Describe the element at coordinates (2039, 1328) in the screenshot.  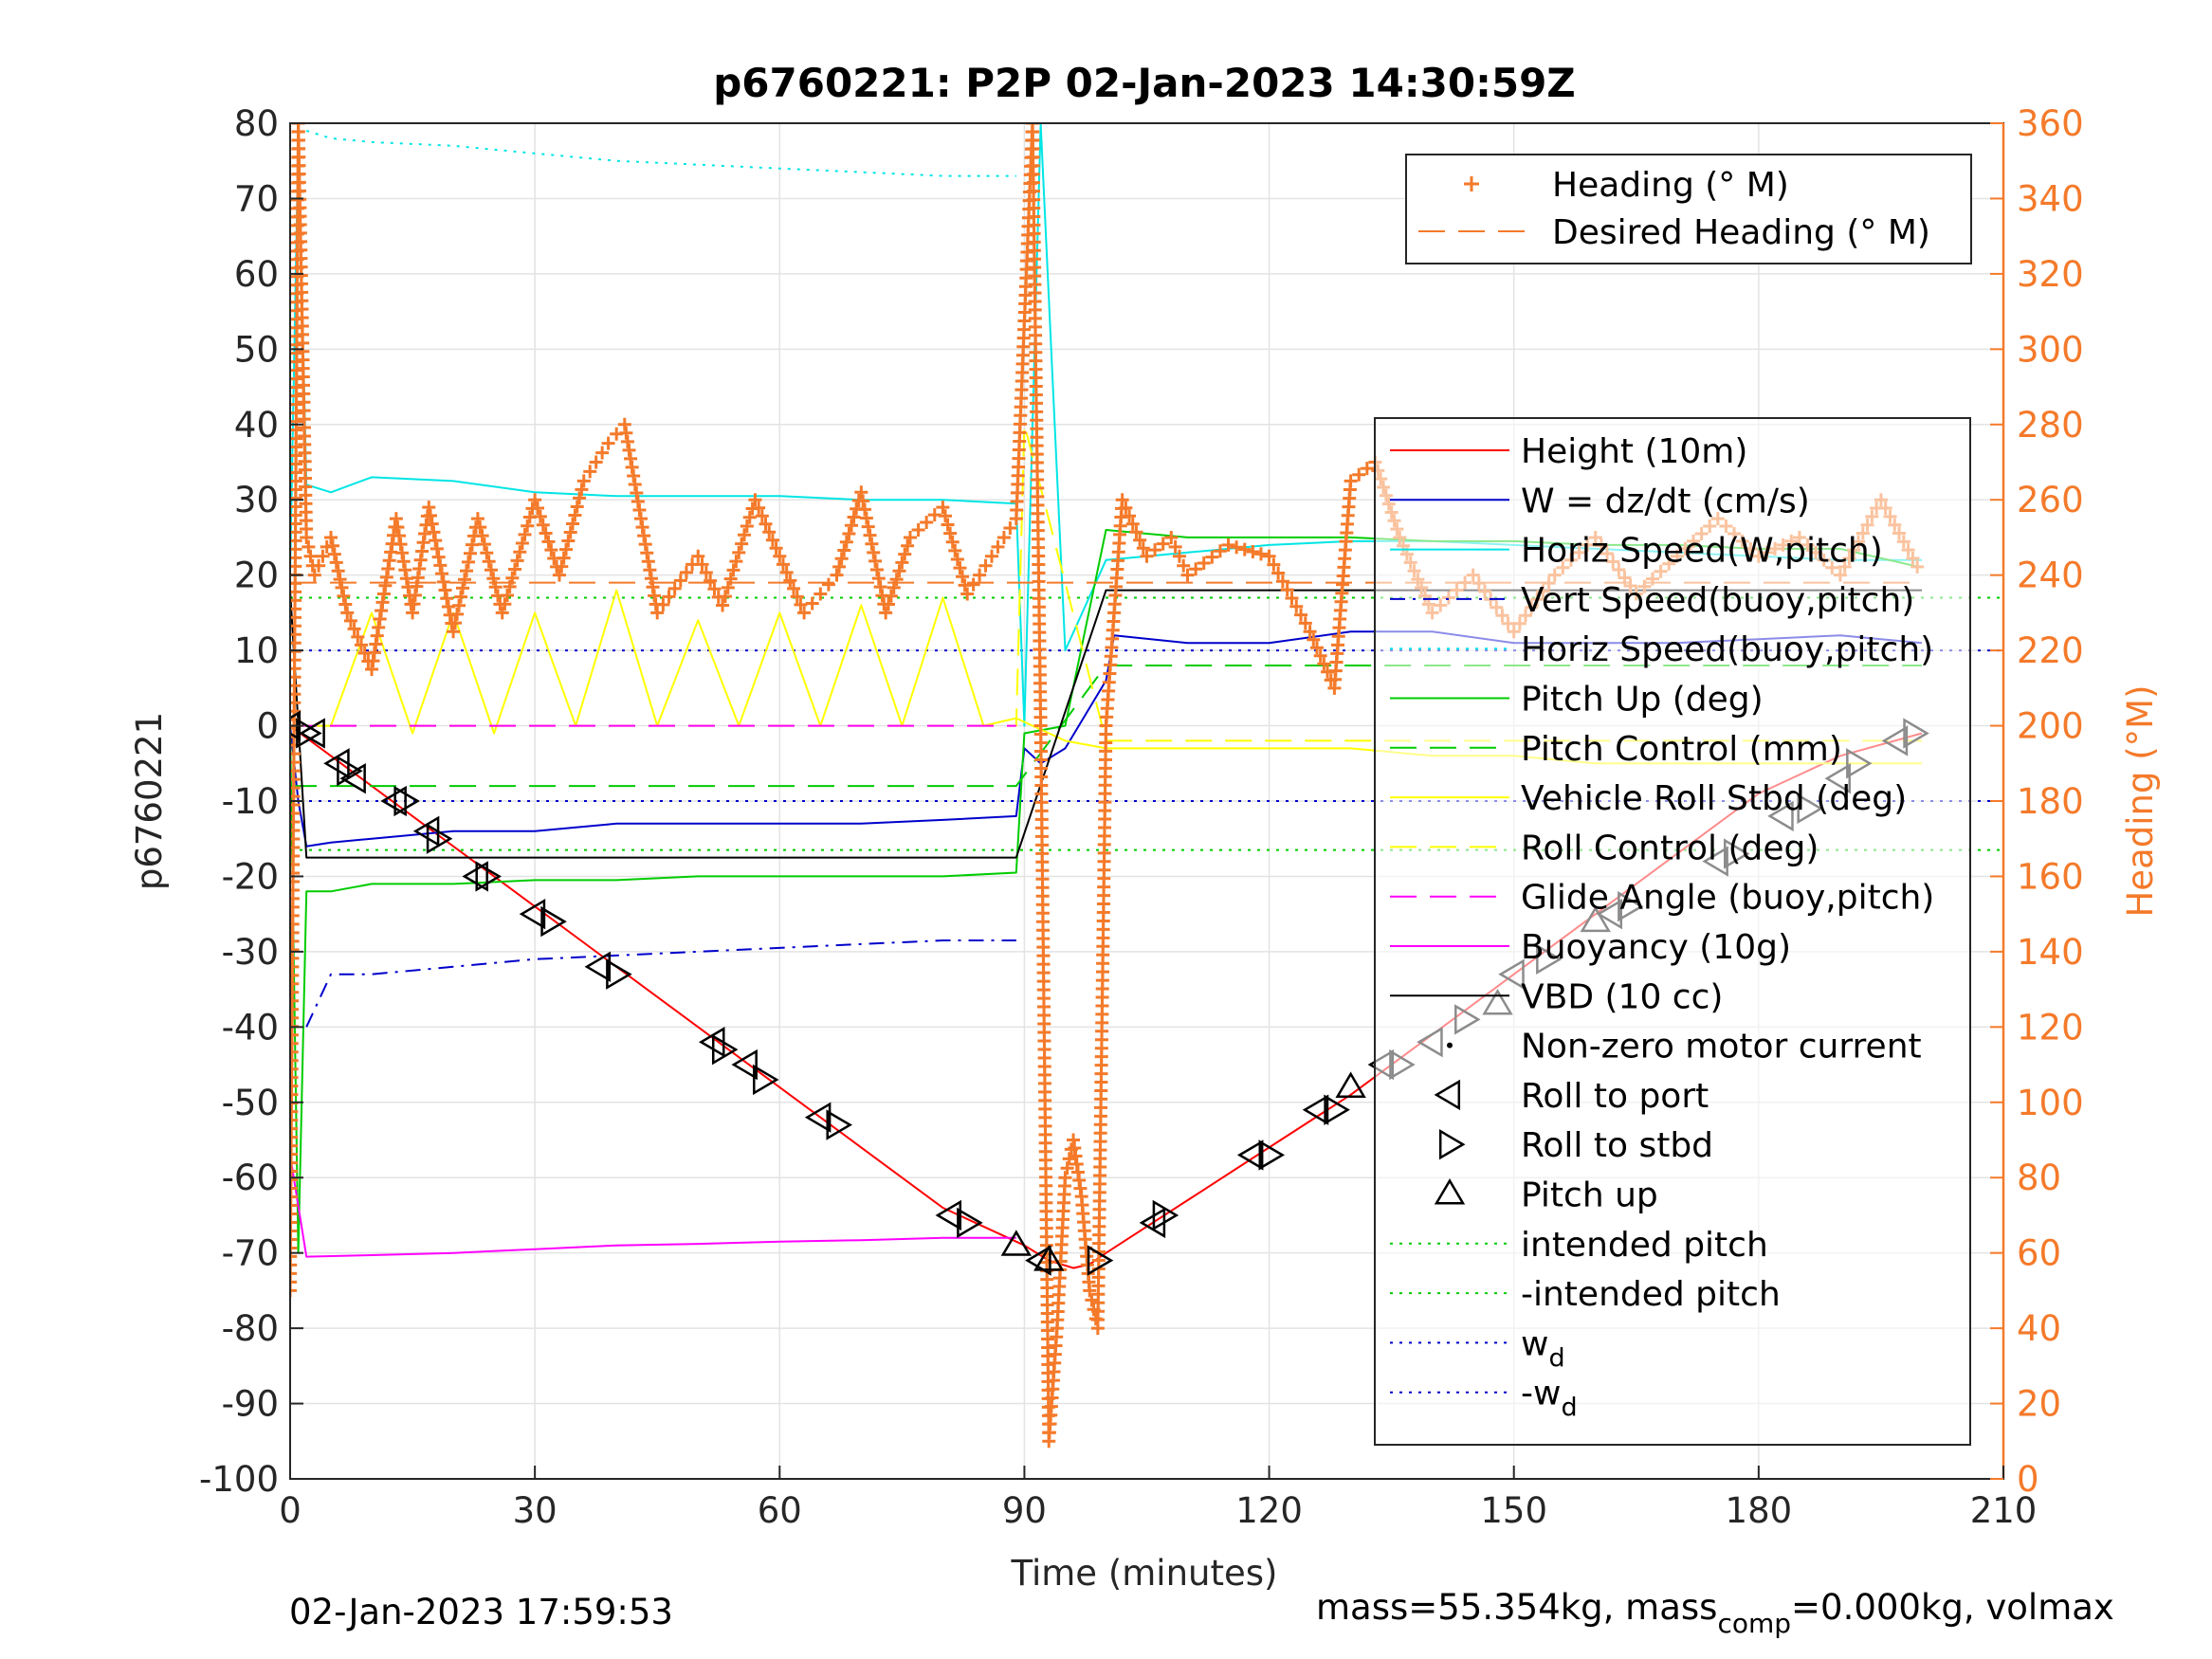
I see `y2-tick-label: 40` at that location.